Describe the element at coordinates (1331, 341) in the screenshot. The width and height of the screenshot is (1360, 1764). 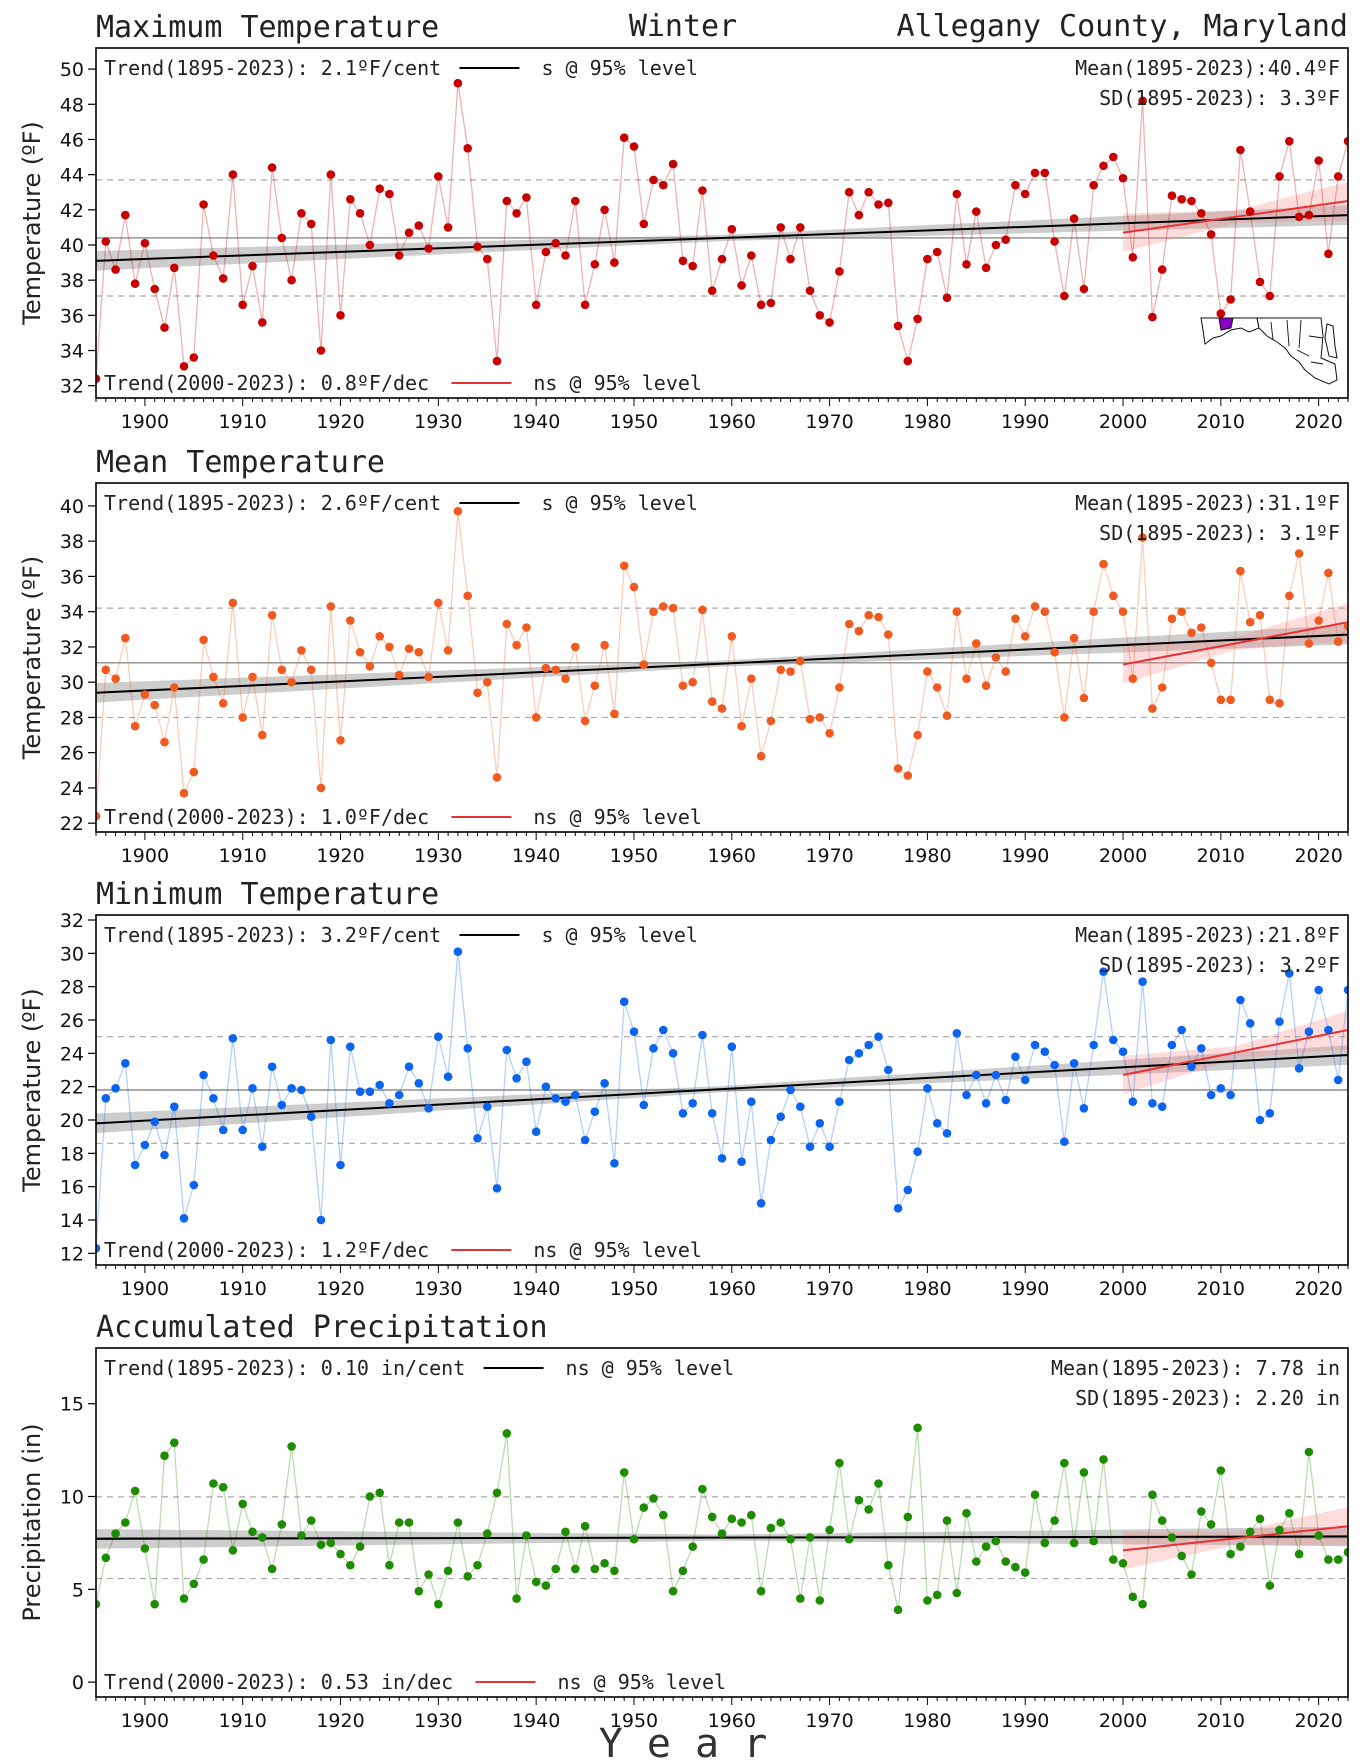
I see `map-eastern-shore` at that location.